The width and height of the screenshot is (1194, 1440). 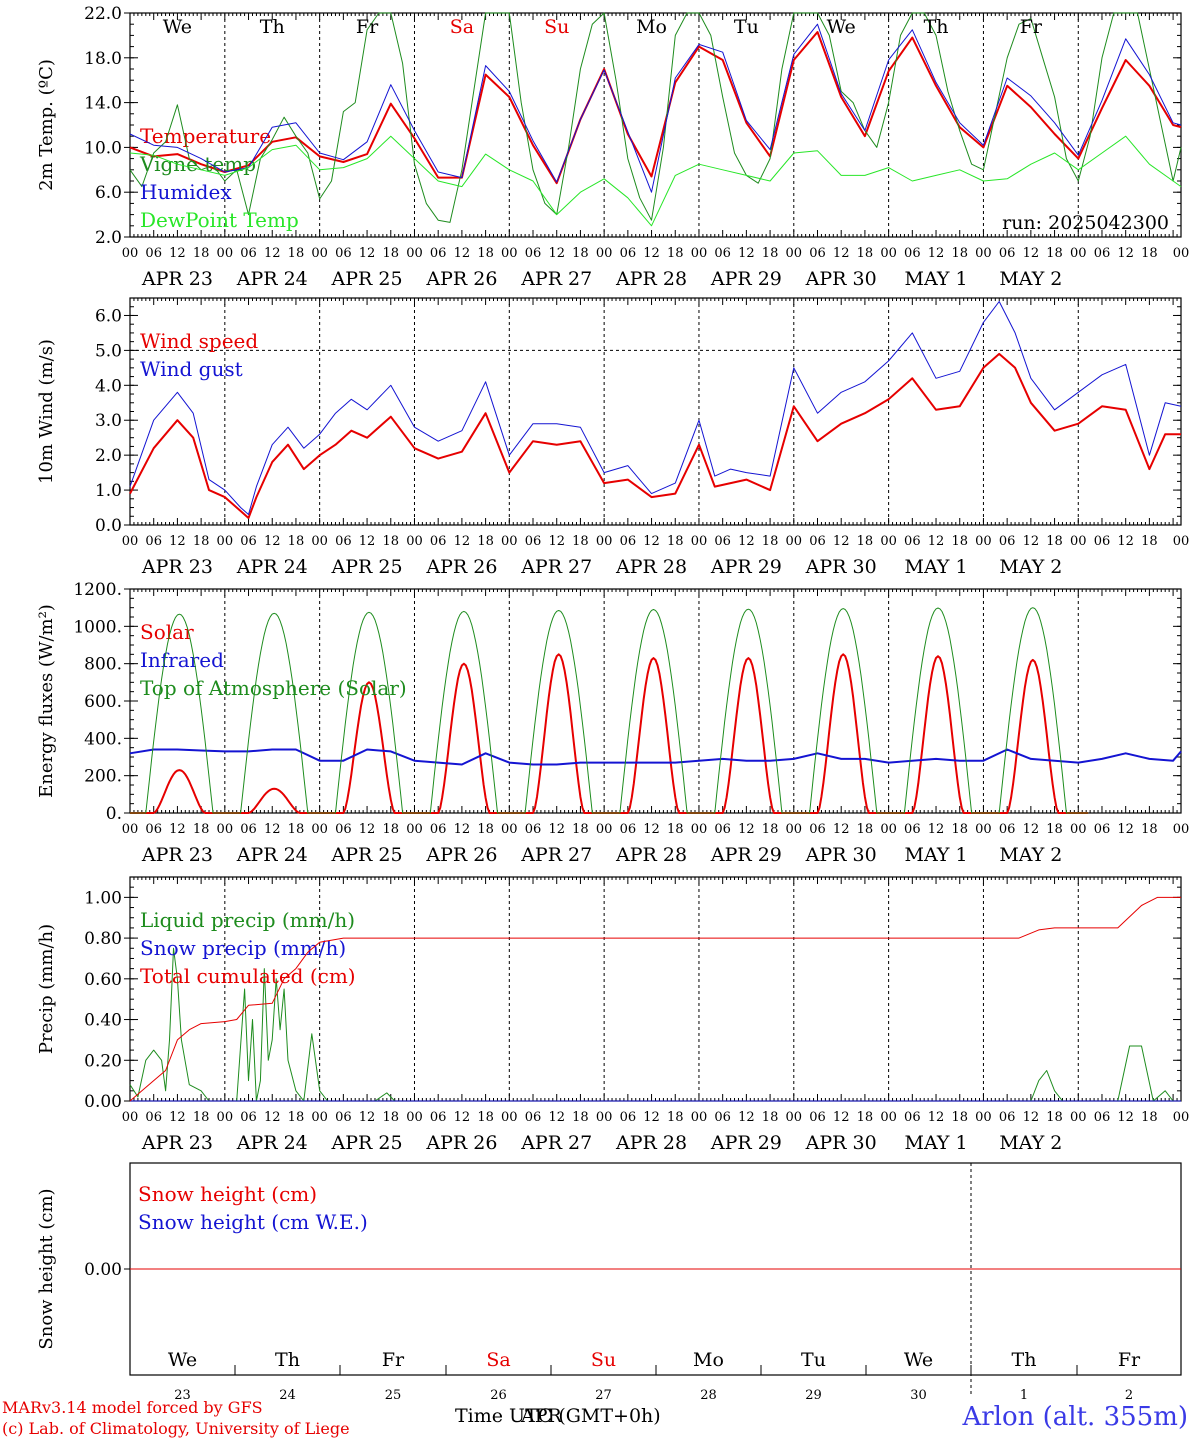 I want to click on y-tick-label: 10.0, so click(x=103, y=148).